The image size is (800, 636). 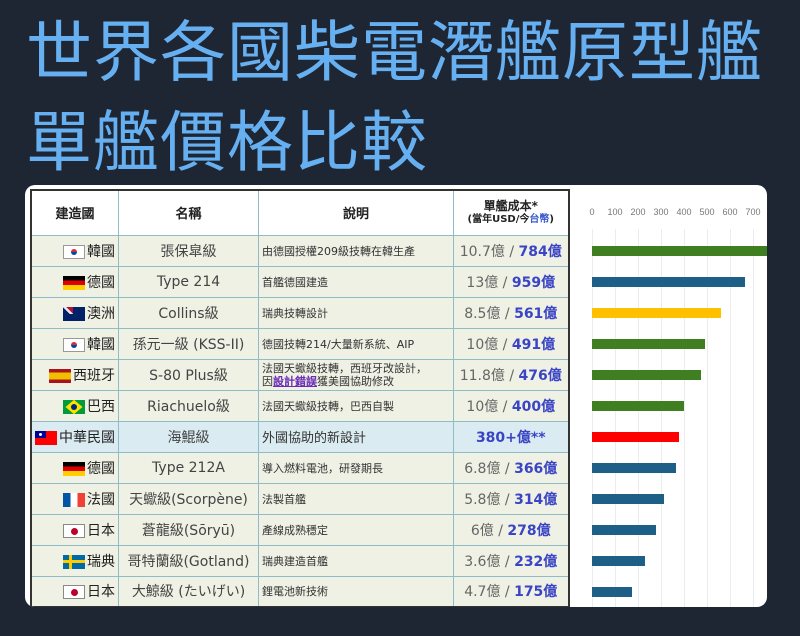 I want to click on cost-usd: 6.8億 /, so click(x=489, y=468).